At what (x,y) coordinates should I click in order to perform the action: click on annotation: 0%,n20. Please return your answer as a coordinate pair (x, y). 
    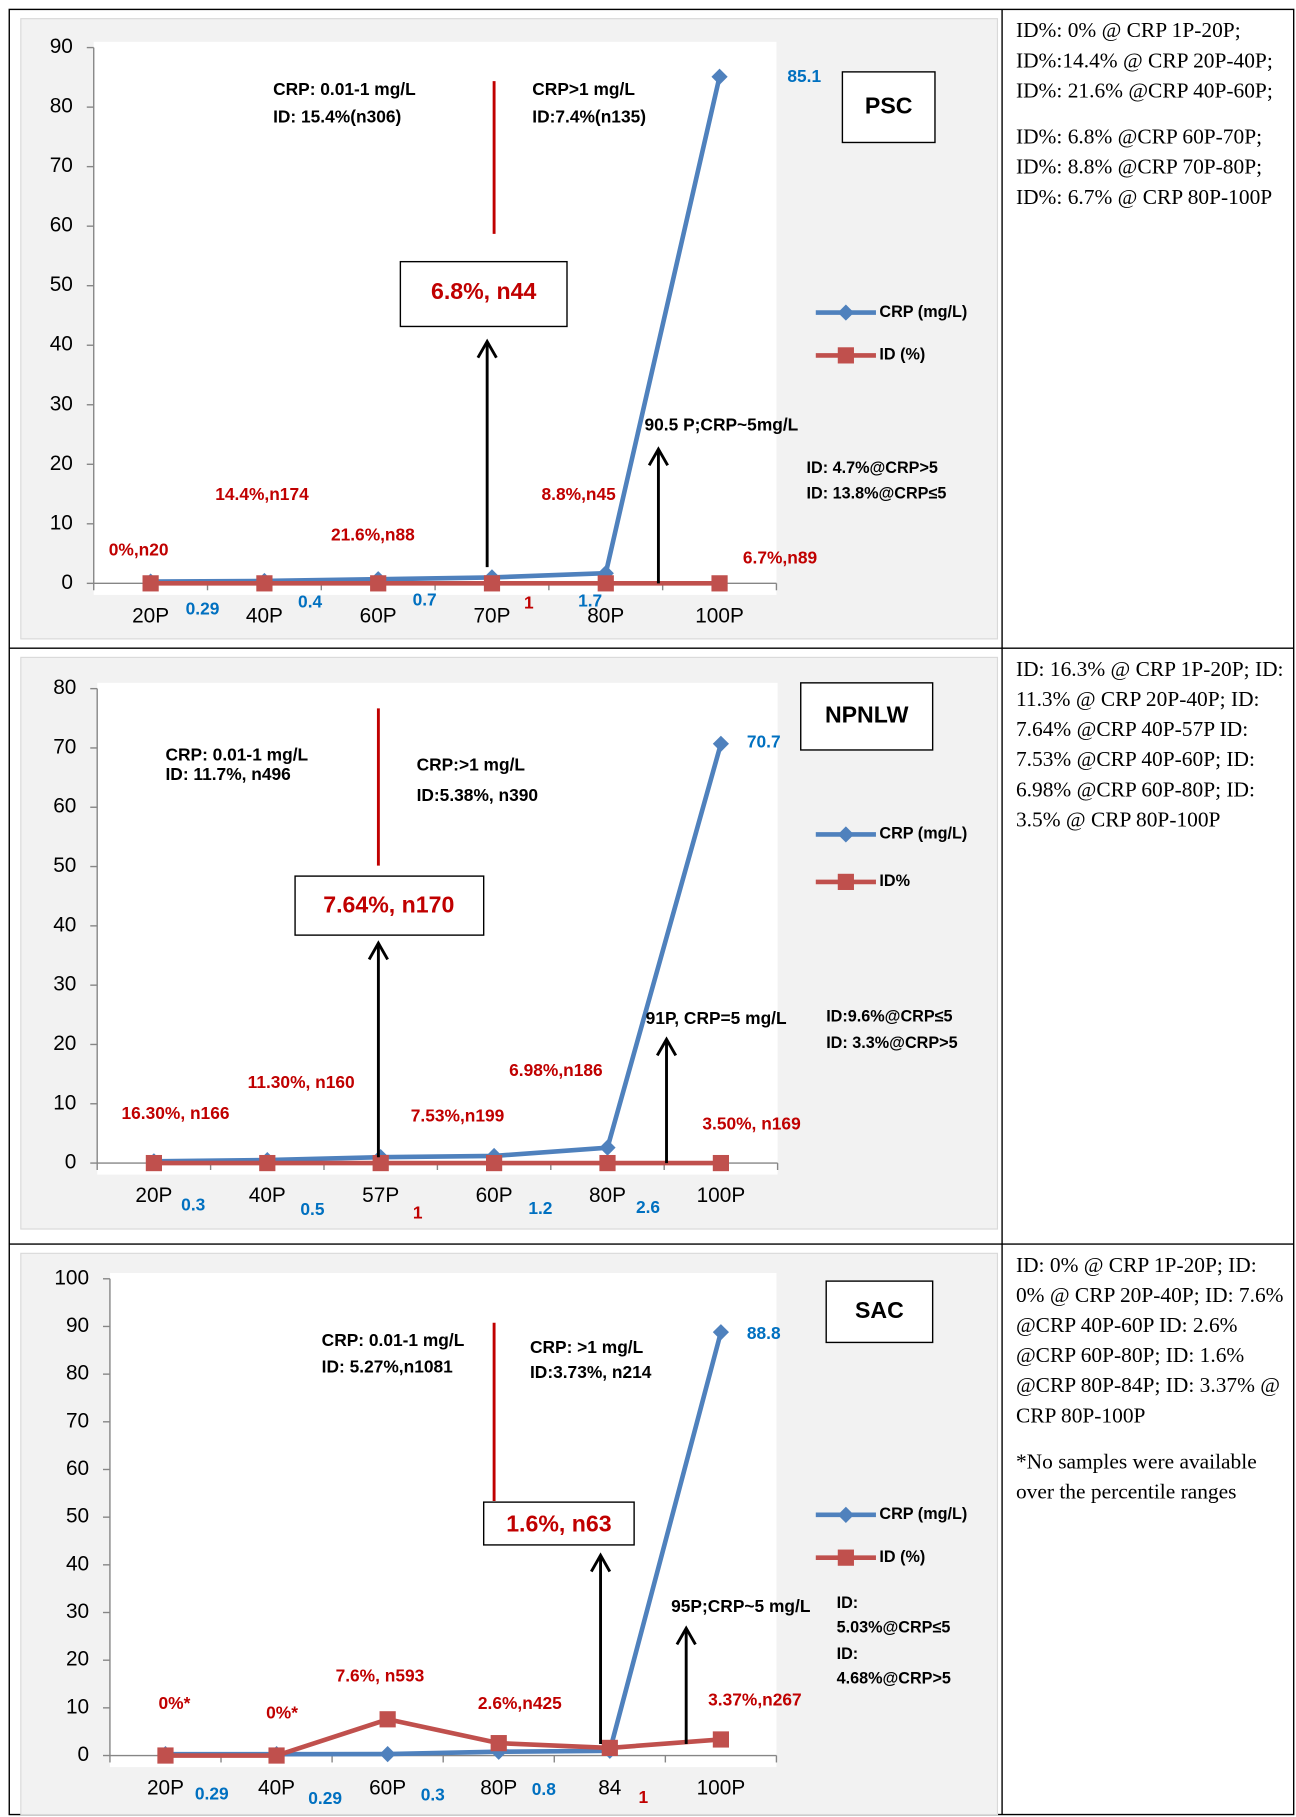
    Looking at the image, I should click on (139, 550).